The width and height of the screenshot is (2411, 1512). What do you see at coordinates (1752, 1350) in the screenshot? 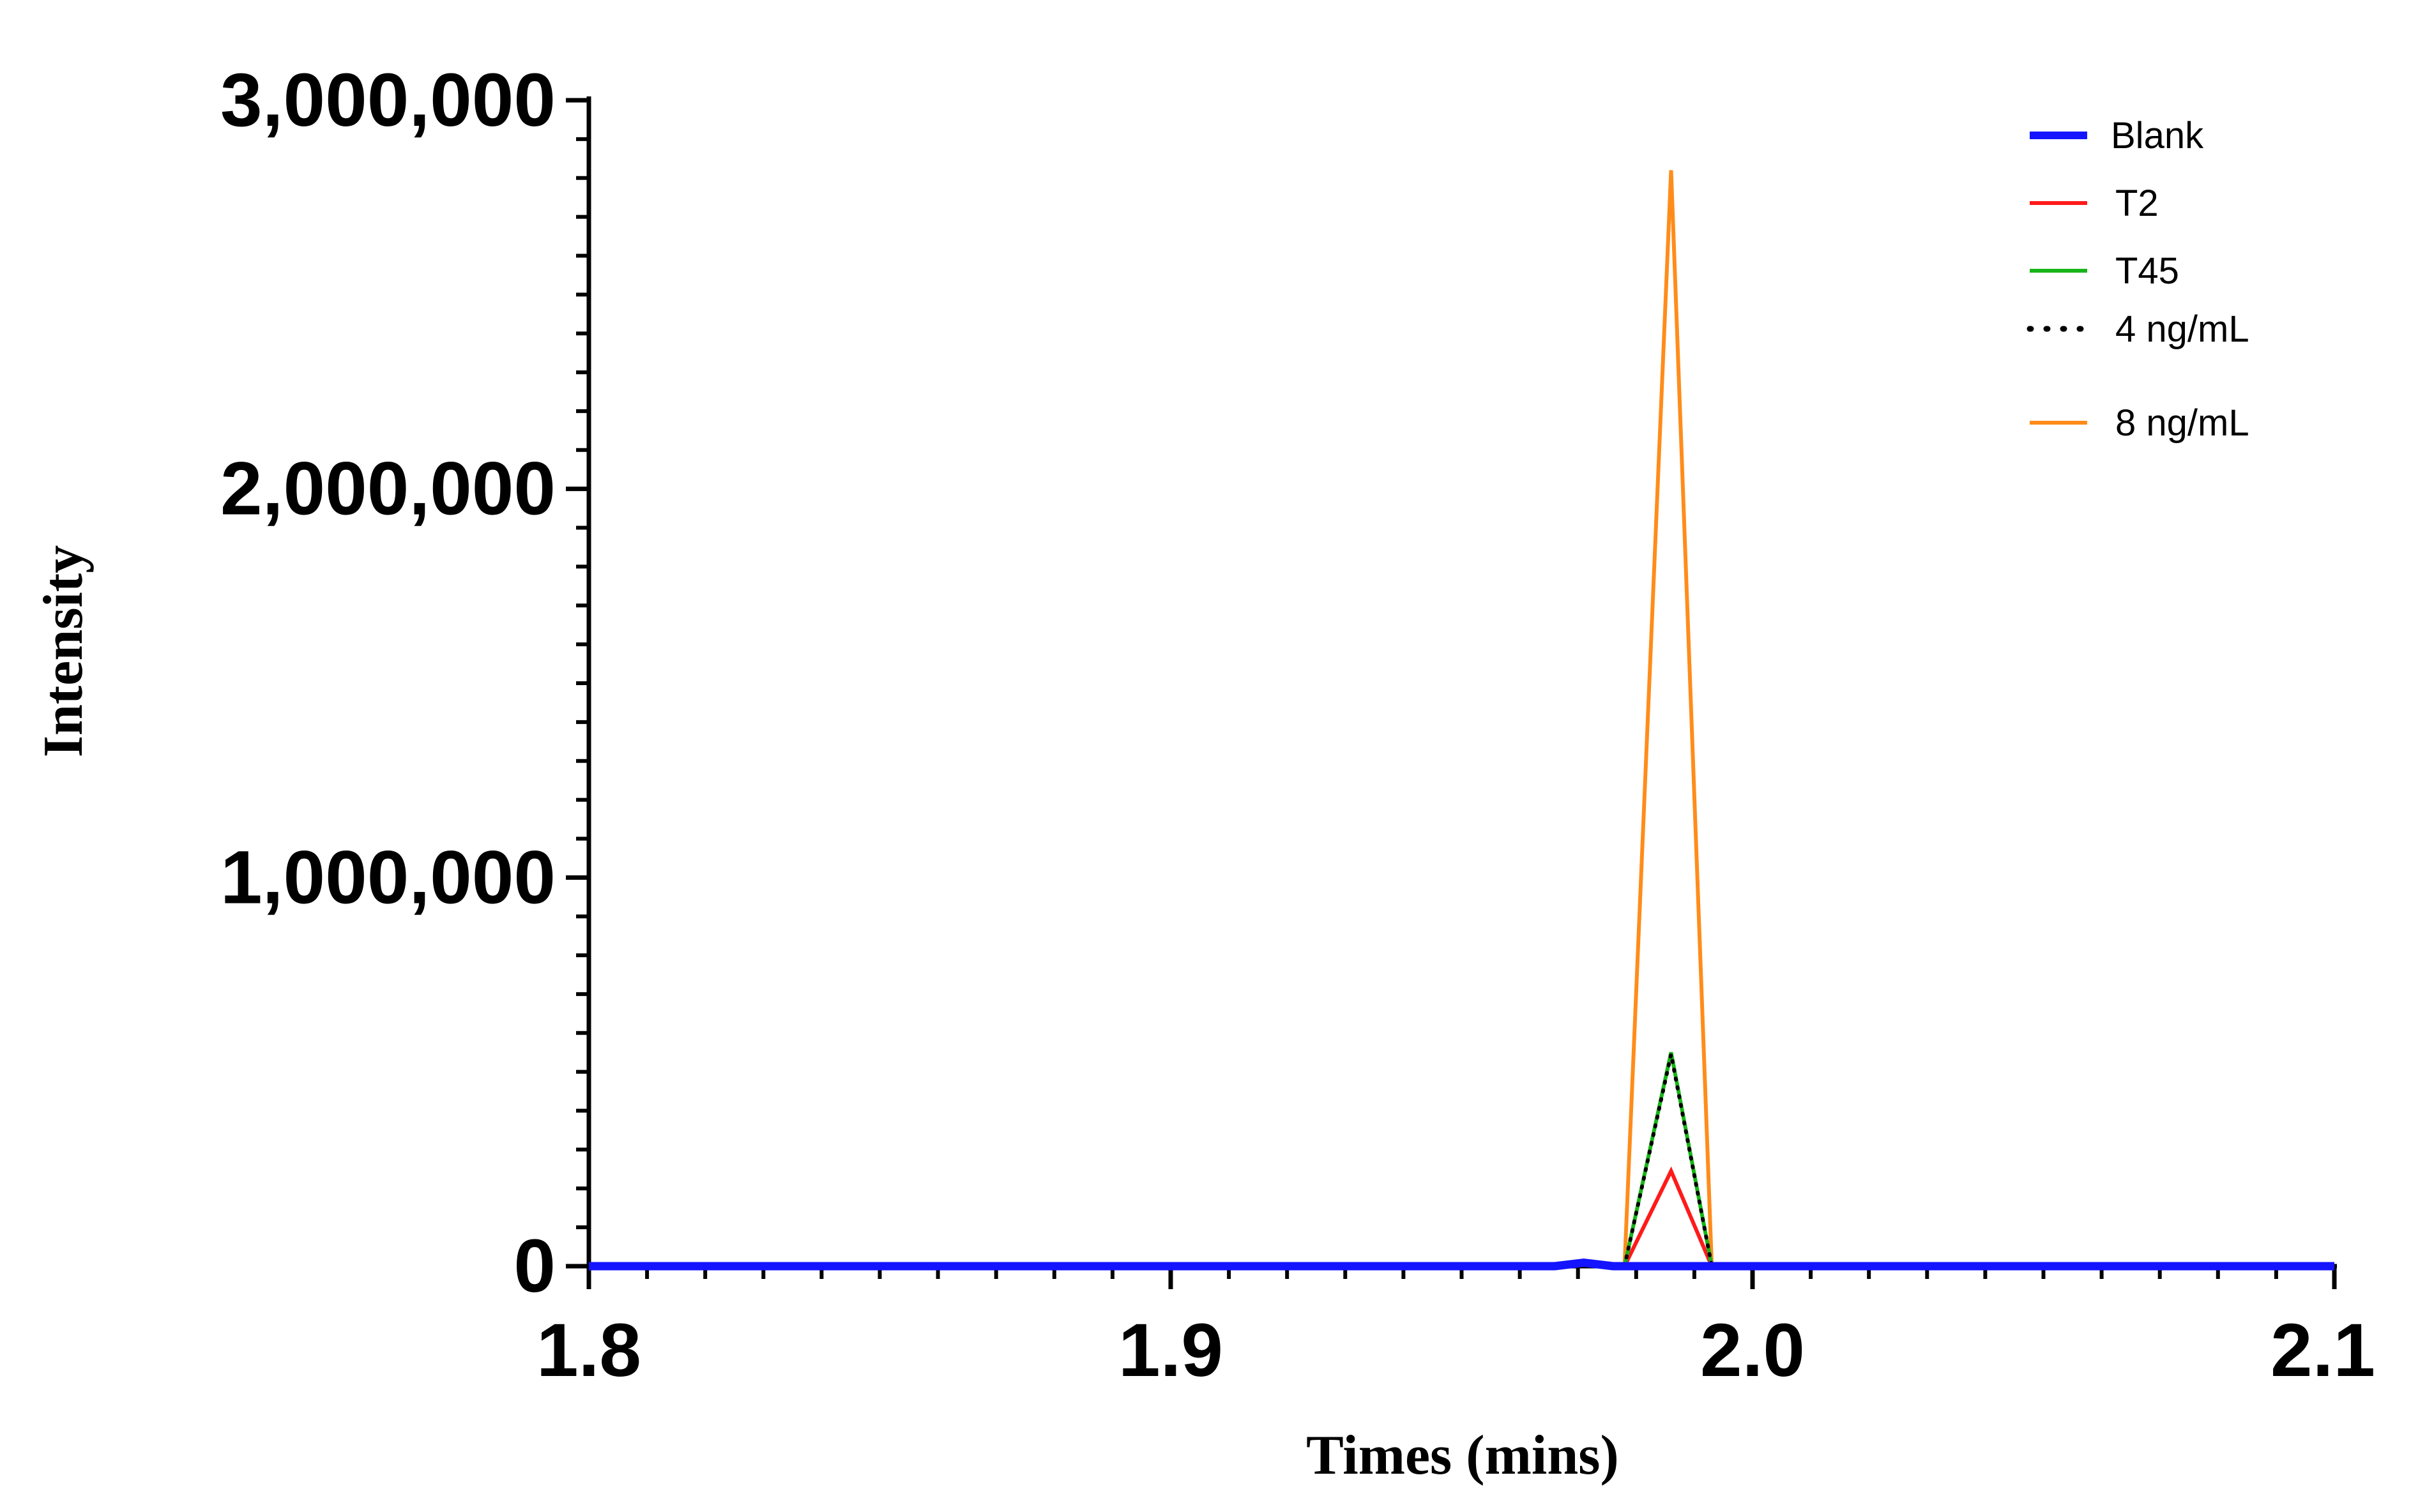
I see `x-tick-label: 2.0` at bounding box center [1752, 1350].